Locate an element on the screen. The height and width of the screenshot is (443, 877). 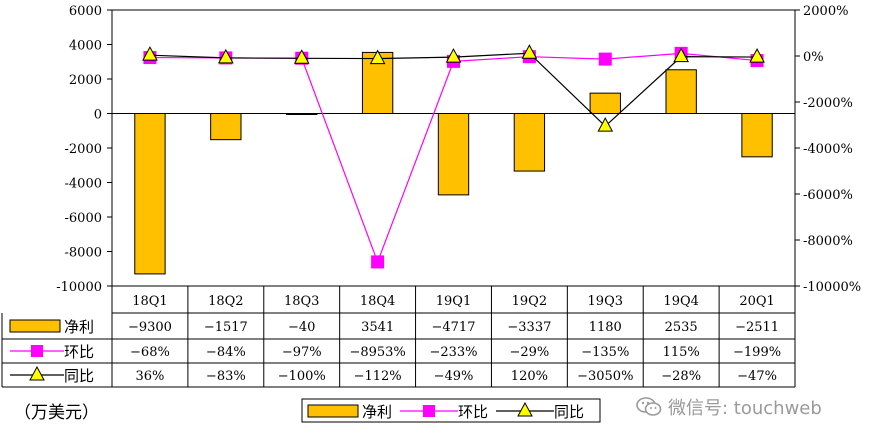
right-axis: 2000% 0% -2000% -4000% -6000% -8000% -10000% is located at coordinates (828, 149).